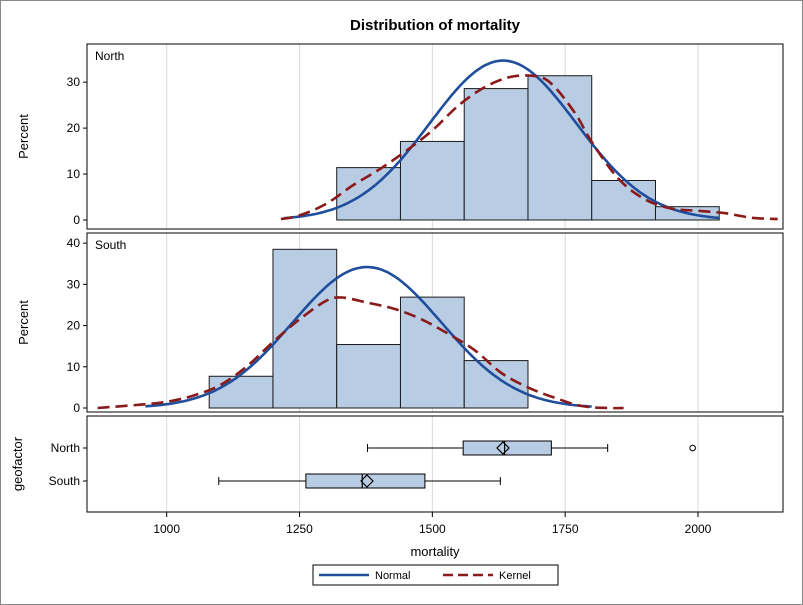  I want to click on x-tick-label: 1250, so click(299, 529).